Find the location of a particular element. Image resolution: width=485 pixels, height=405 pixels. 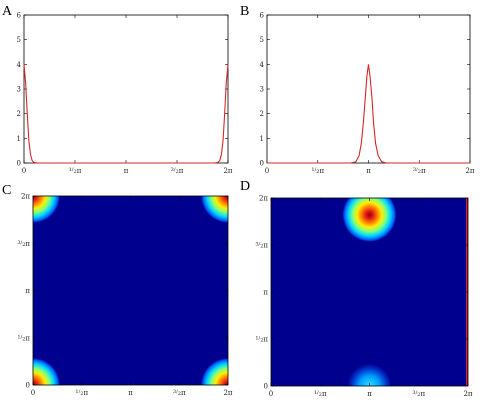

panel-d-xtick-label: 1/2π is located at coordinates (320, 394).